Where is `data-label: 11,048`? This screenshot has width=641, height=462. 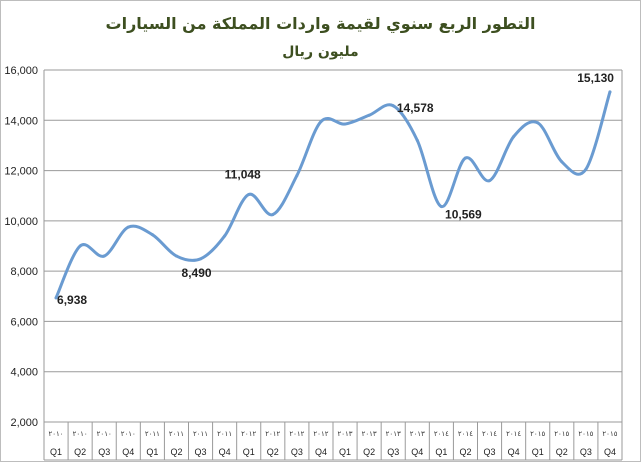 data-label: 11,048 is located at coordinates (243, 175).